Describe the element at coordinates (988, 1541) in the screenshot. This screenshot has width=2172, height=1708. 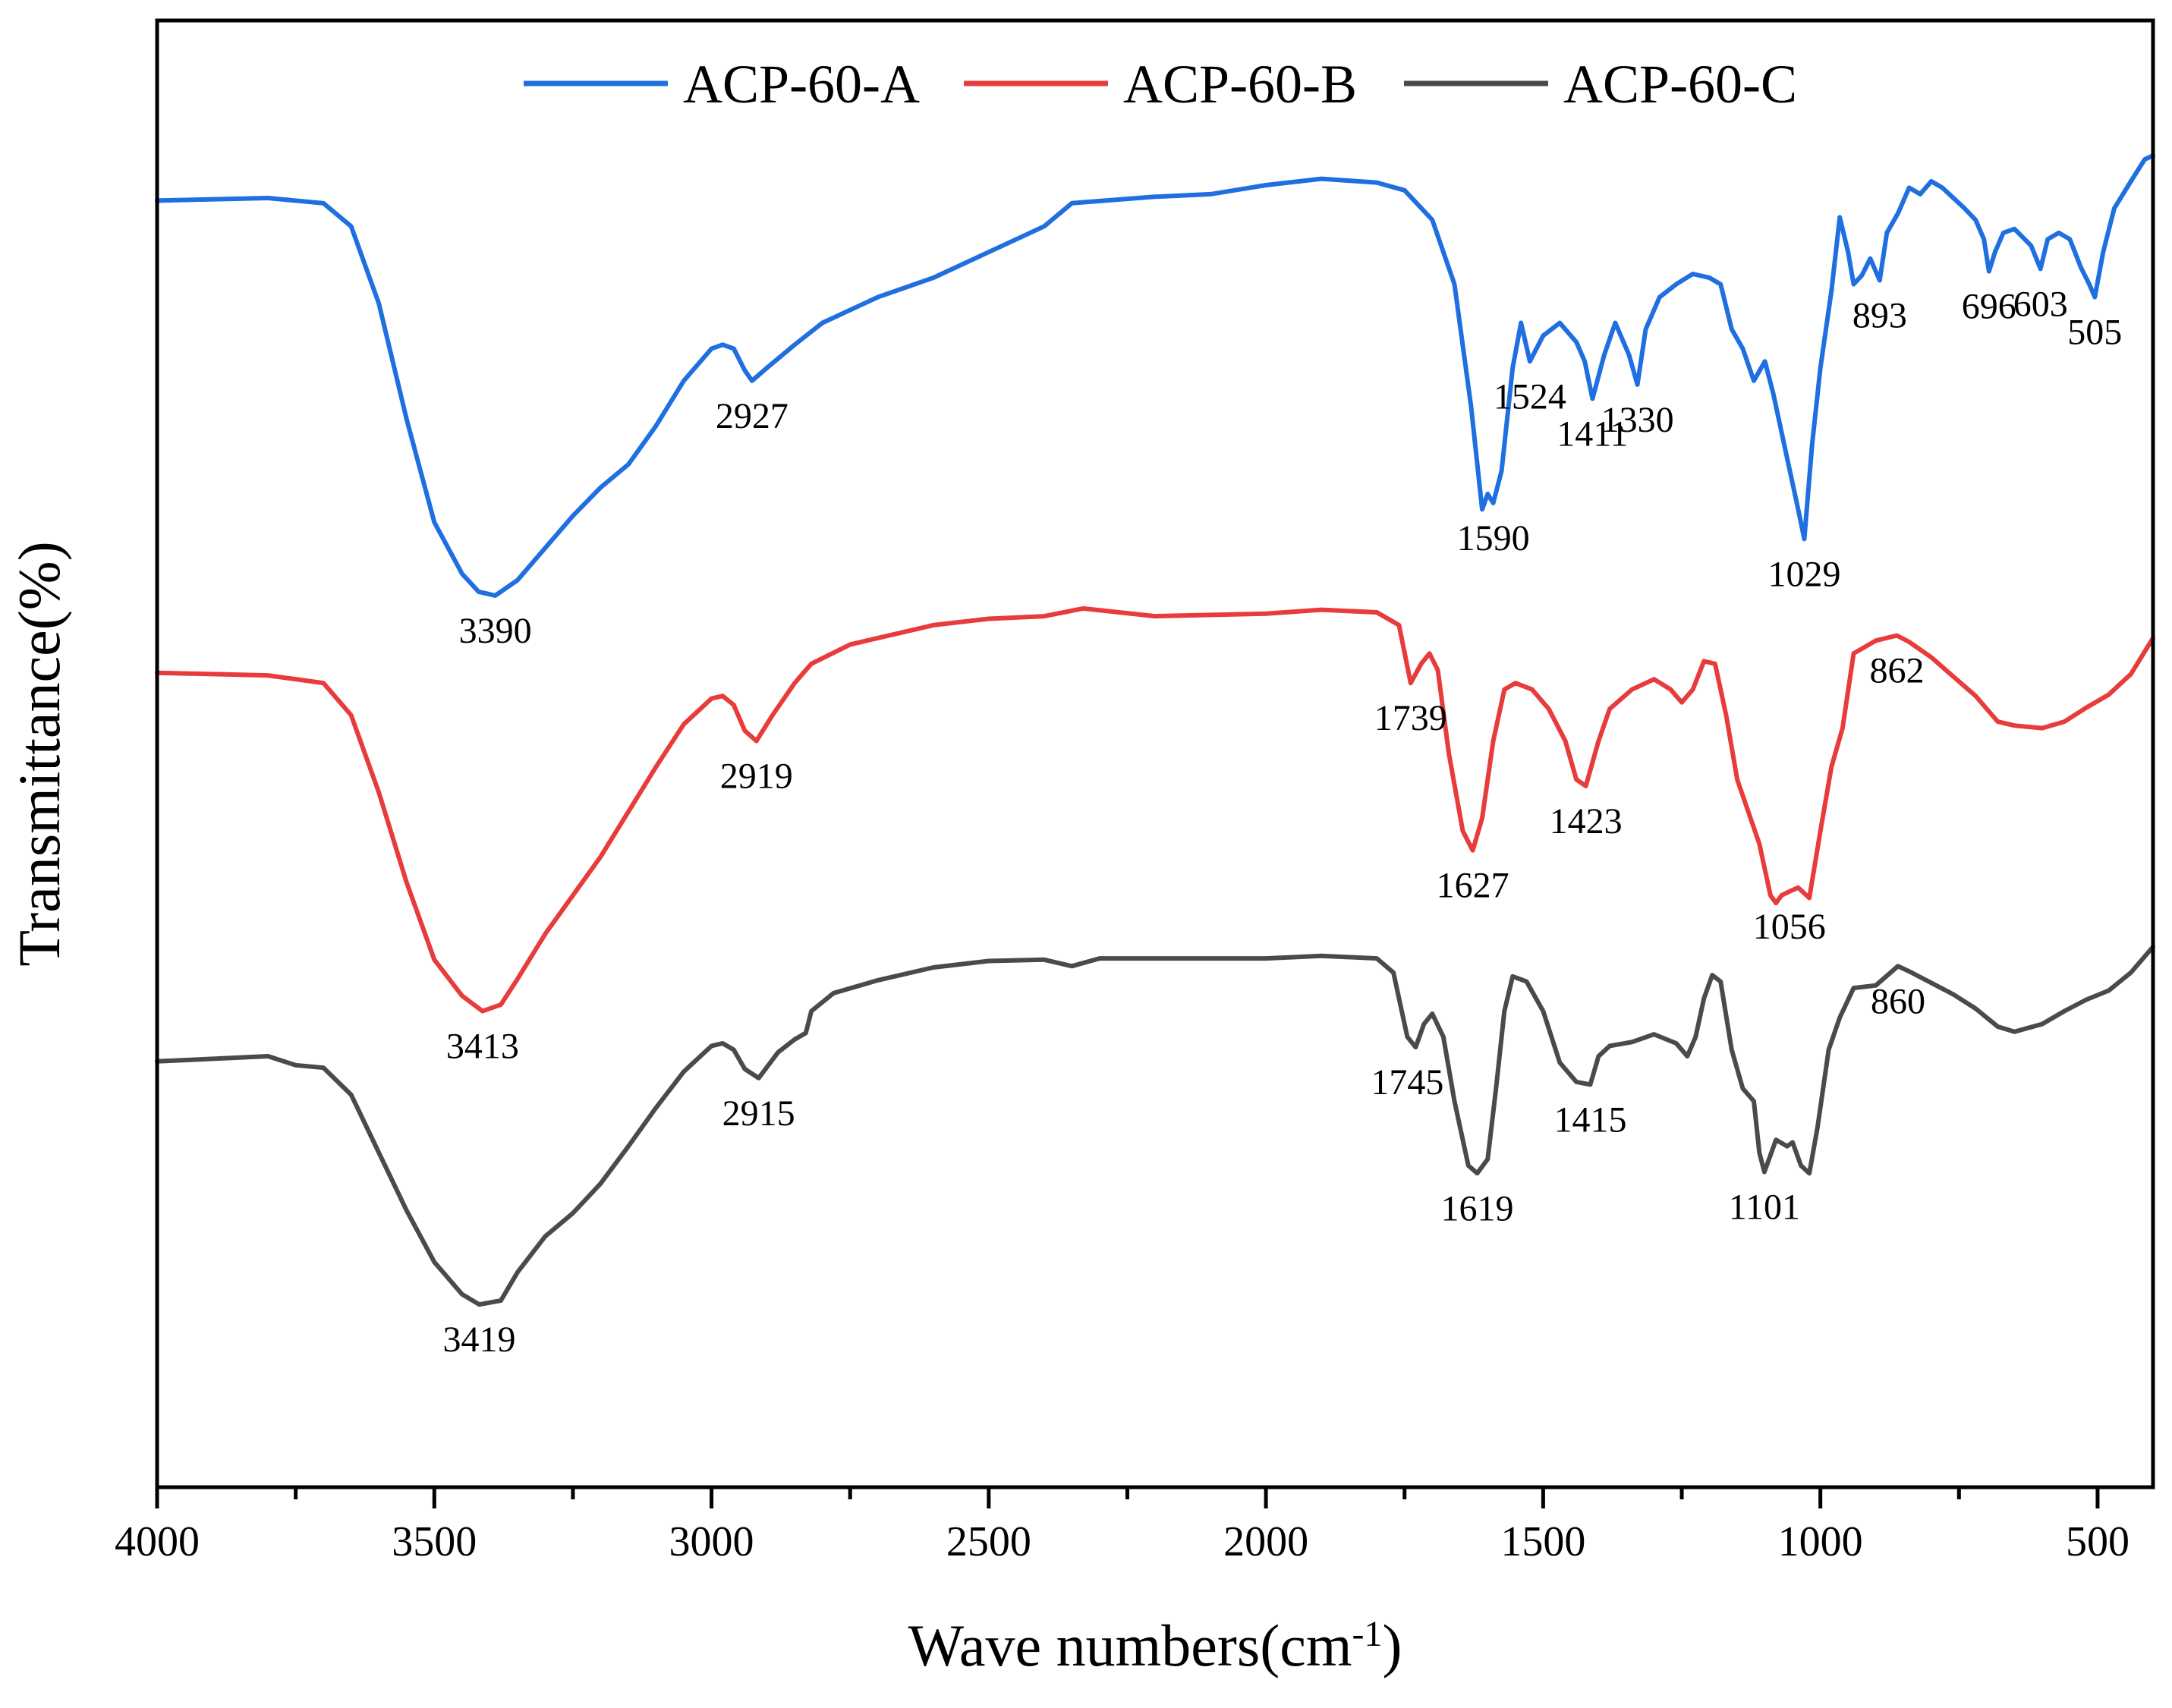
I see `x-tick-label: 2500` at that location.